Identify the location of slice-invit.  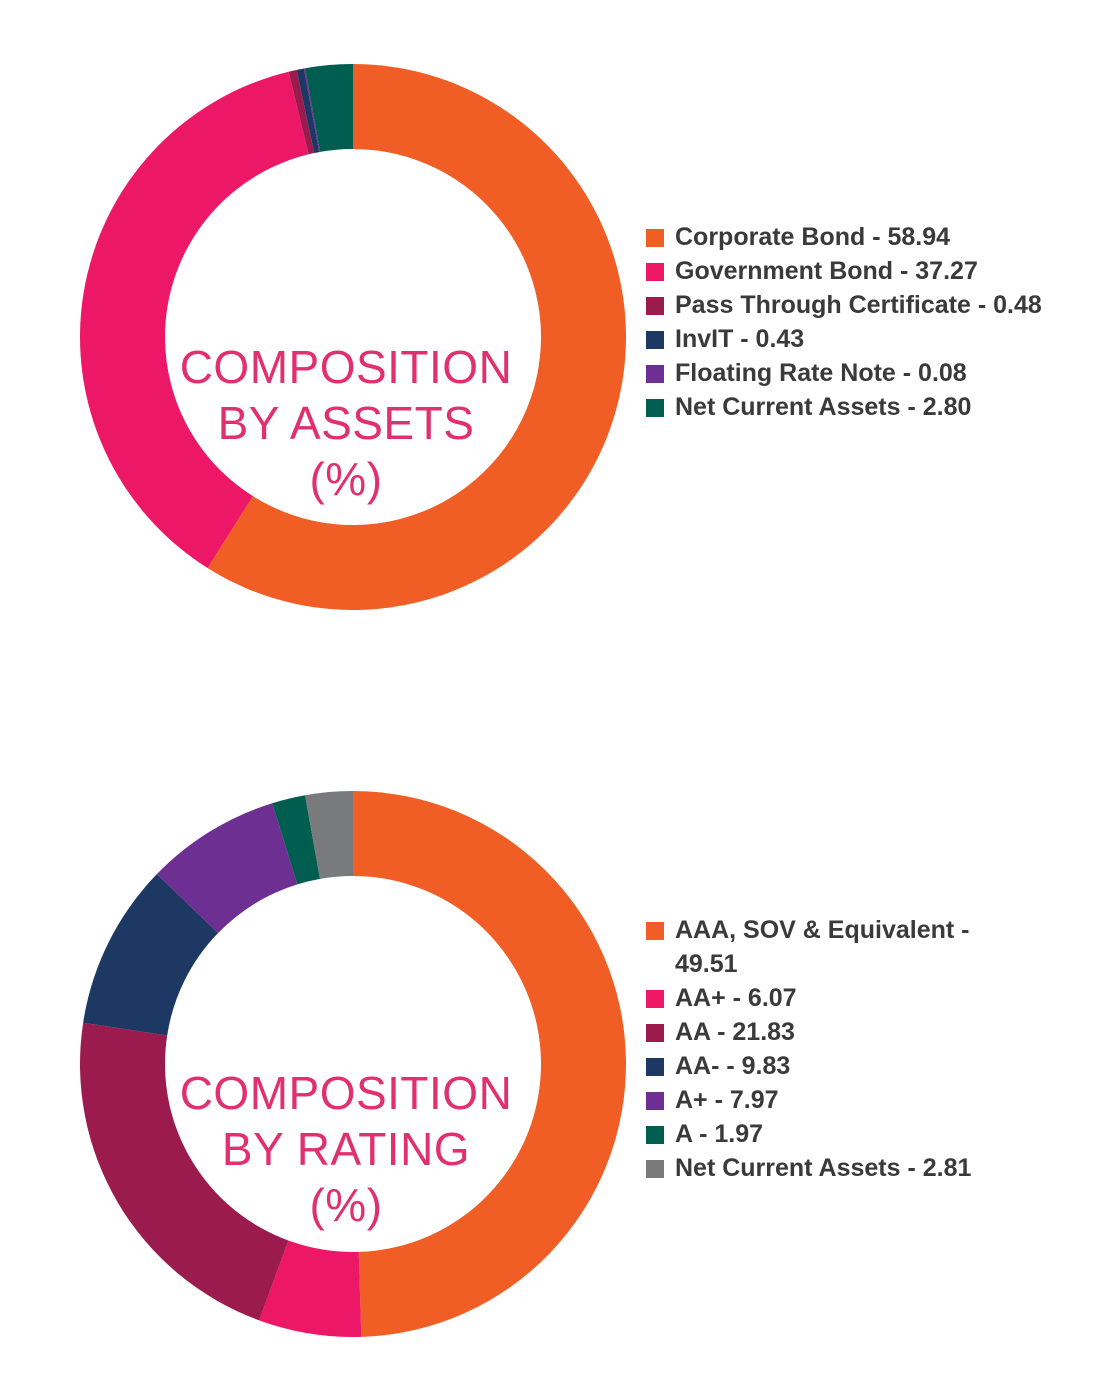
(308, 111).